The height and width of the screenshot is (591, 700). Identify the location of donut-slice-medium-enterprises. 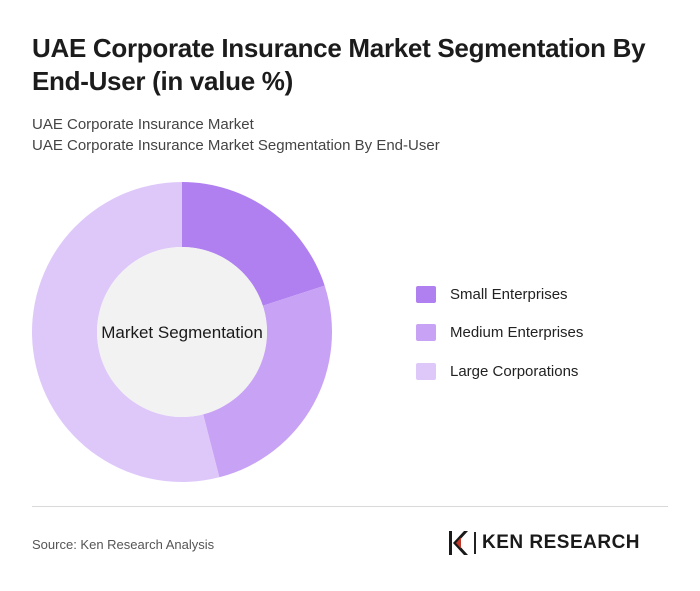
(267, 381).